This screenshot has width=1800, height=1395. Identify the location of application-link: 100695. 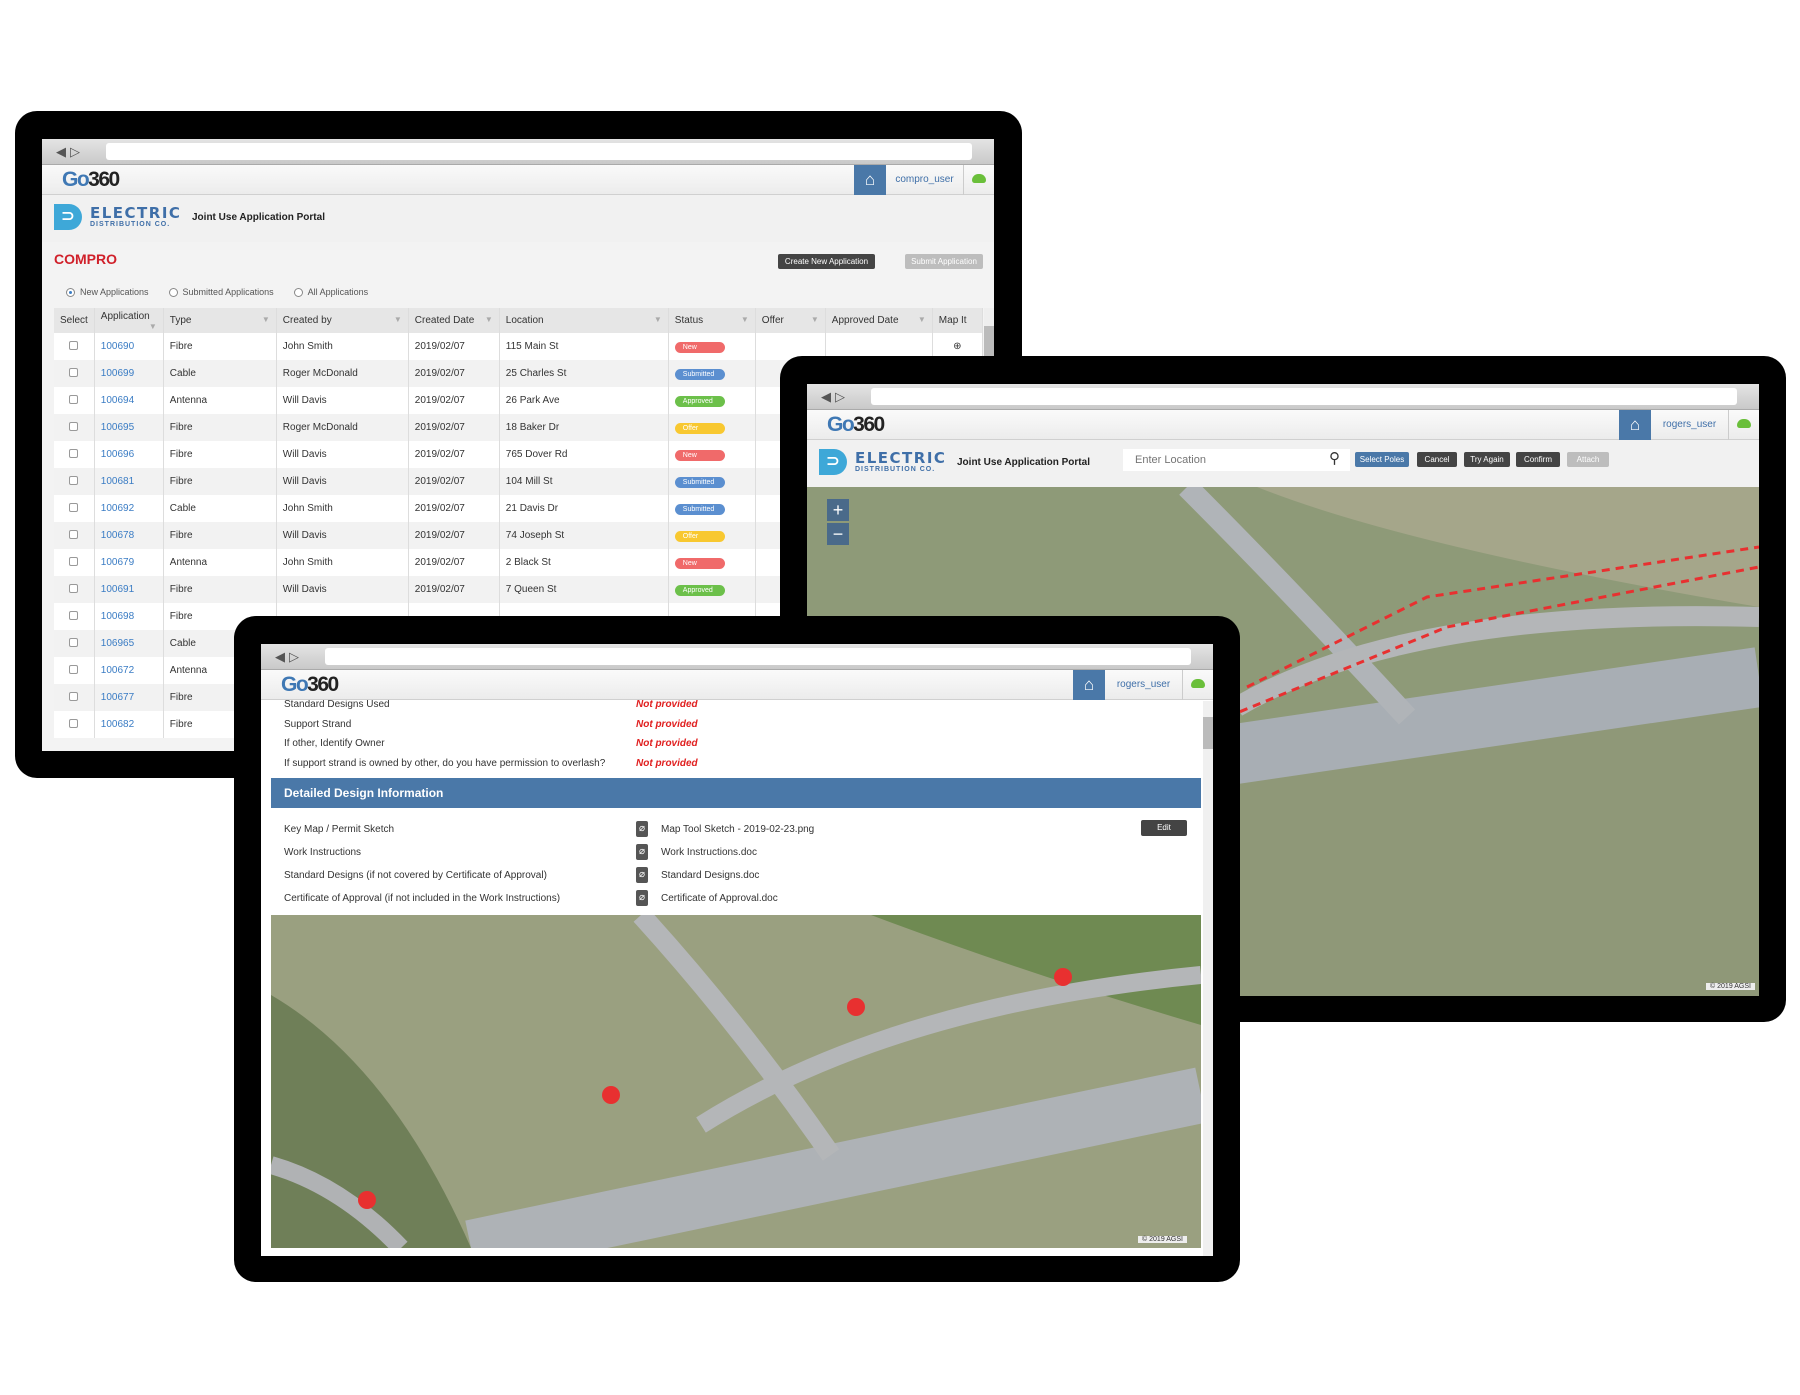
(117, 427).